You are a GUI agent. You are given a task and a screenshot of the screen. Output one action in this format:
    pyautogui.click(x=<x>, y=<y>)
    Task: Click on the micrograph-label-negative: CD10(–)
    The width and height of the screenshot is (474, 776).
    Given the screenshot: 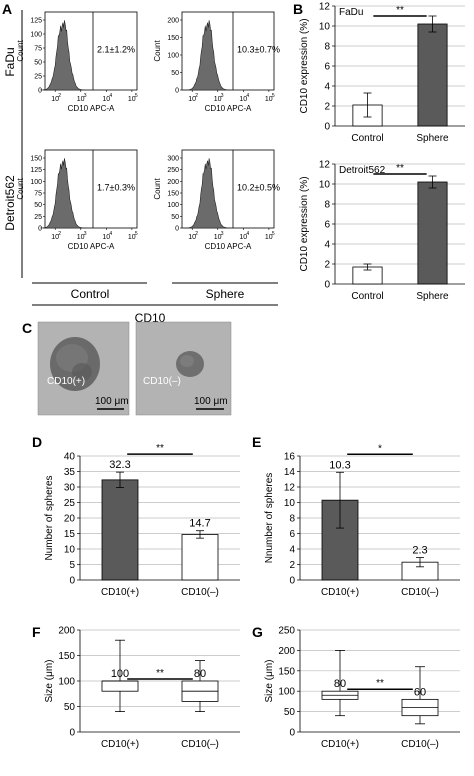 What is the action you would take?
    pyautogui.click(x=162, y=381)
    